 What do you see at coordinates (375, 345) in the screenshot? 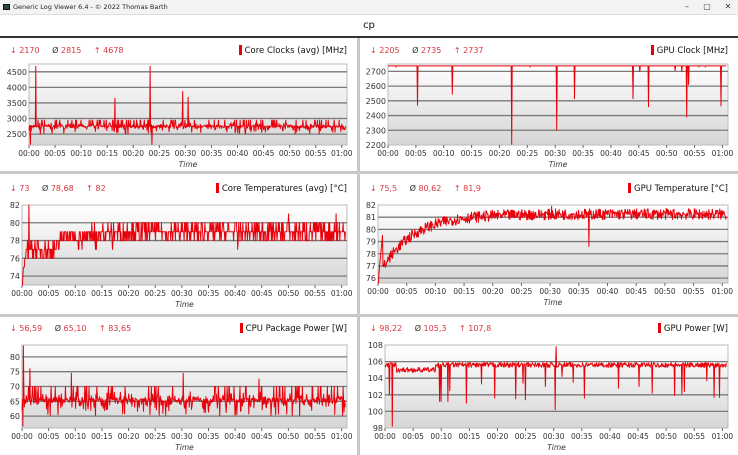
I see `y-tick-label: 108` at bounding box center [375, 345].